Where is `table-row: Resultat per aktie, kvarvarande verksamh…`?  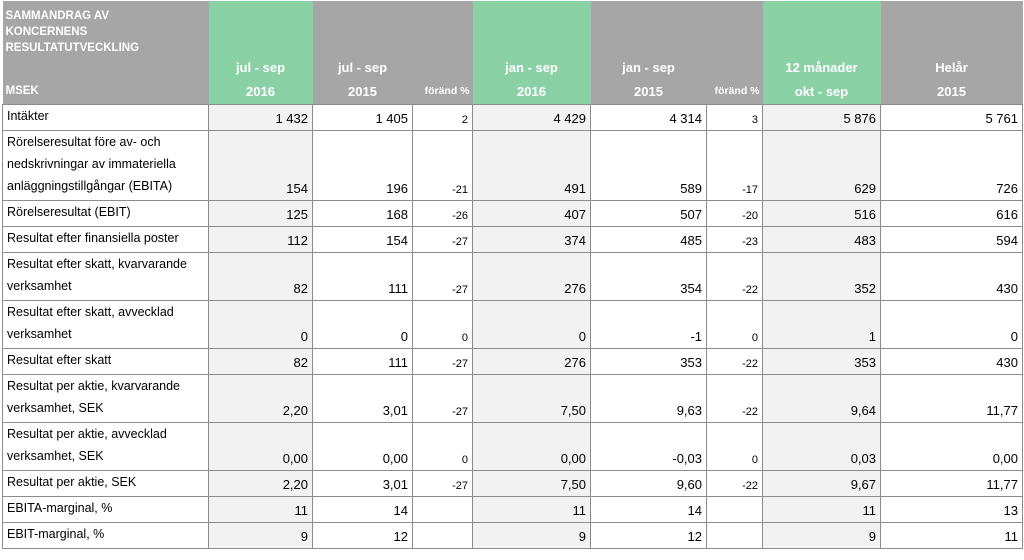
table-row: Resultat per aktie, kvarvarande verksamh… is located at coordinates (512, 398).